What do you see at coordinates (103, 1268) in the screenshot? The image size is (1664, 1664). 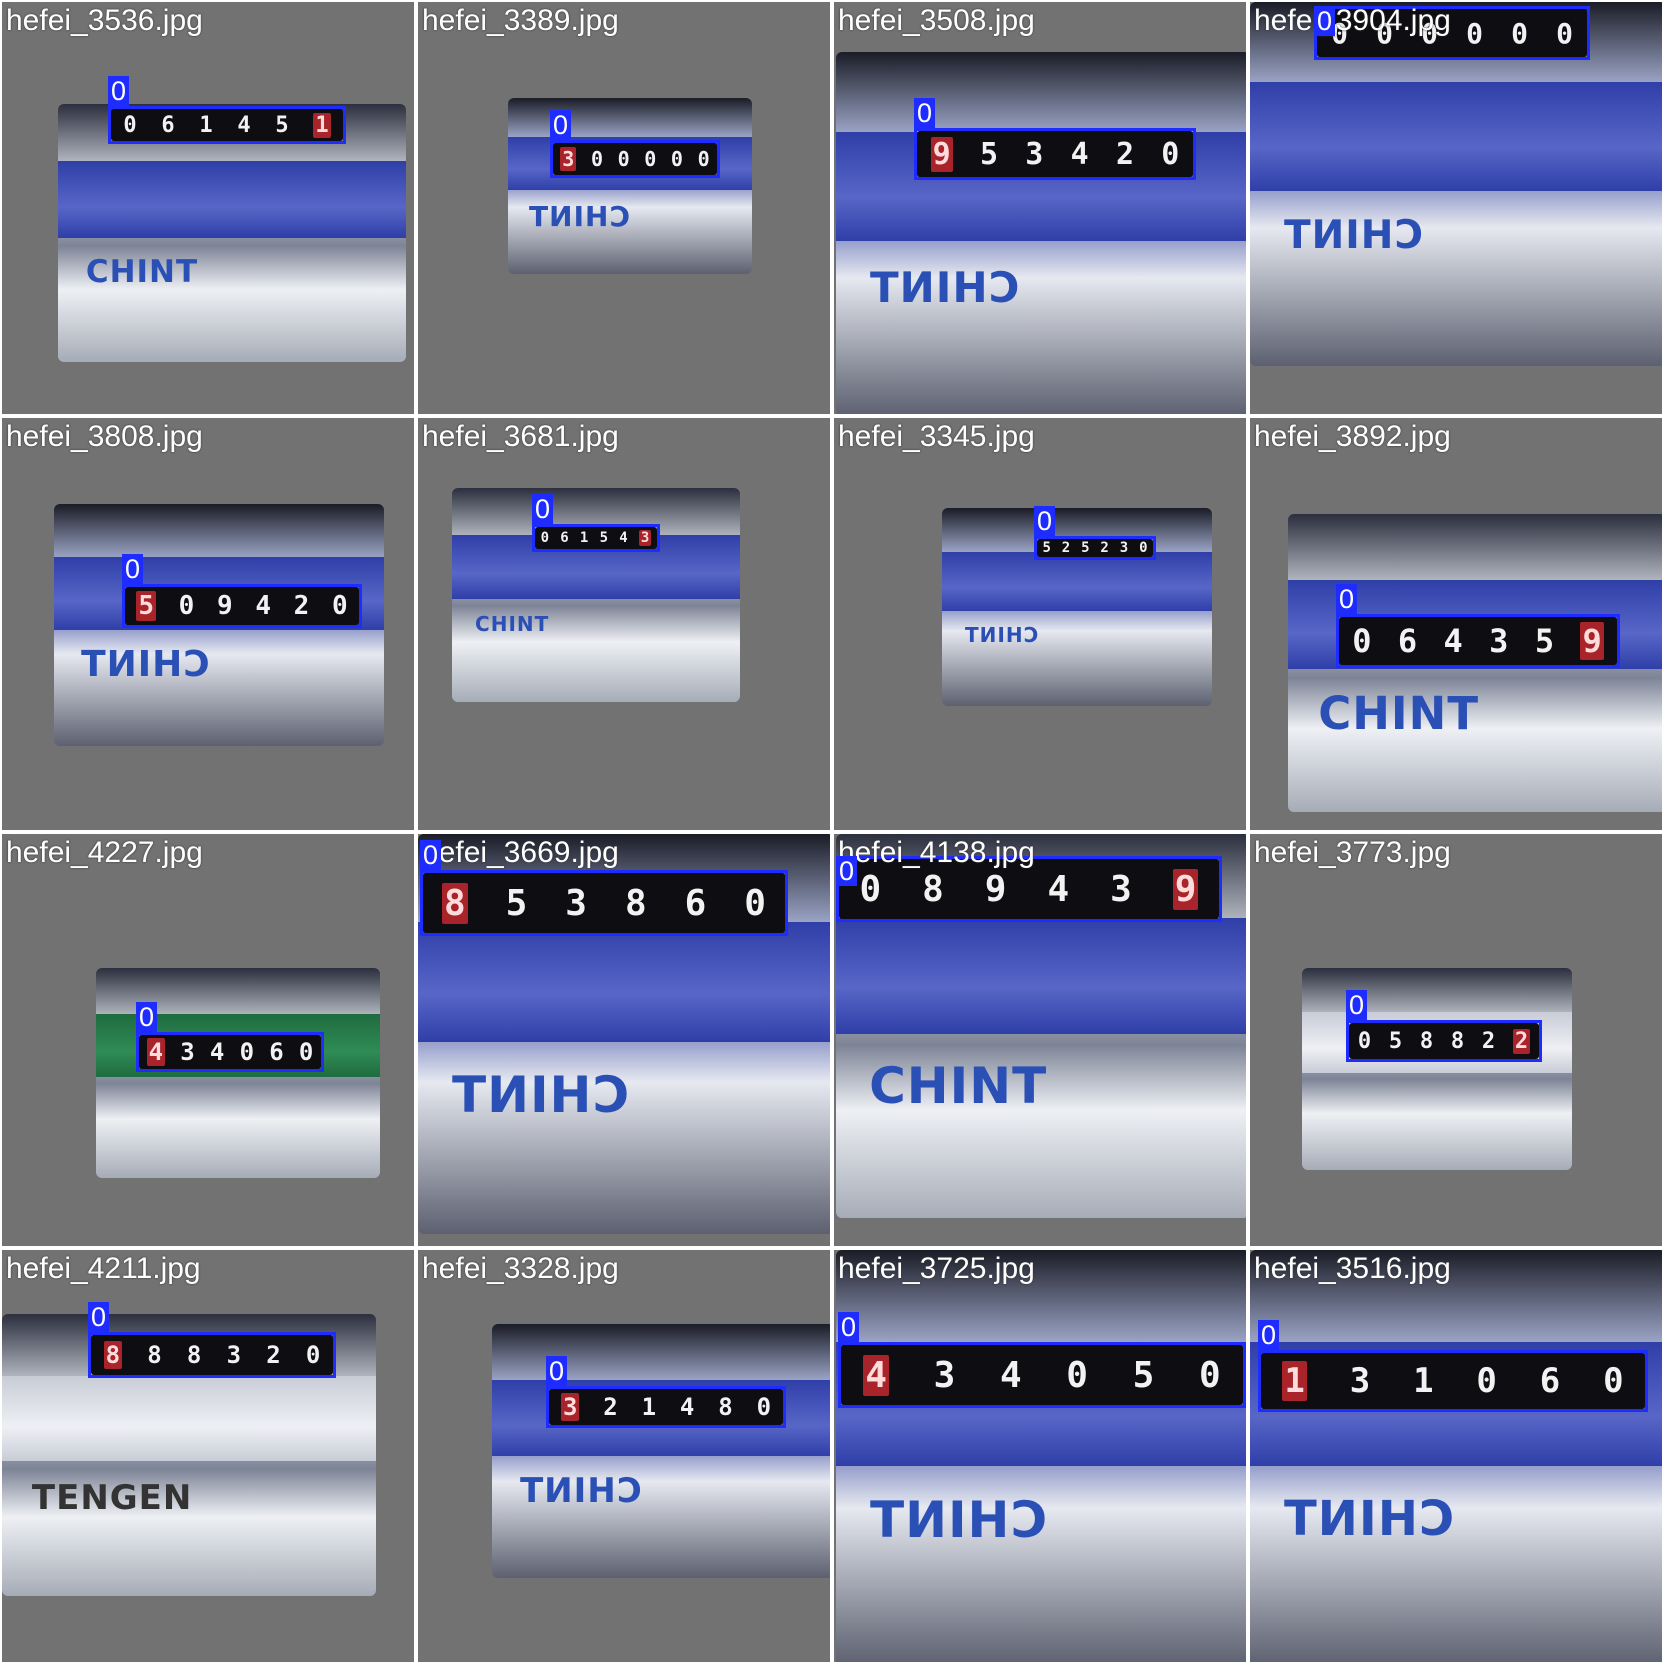 I see `tile-filename: hefei_4211.jpg` at bounding box center [103, 1268].